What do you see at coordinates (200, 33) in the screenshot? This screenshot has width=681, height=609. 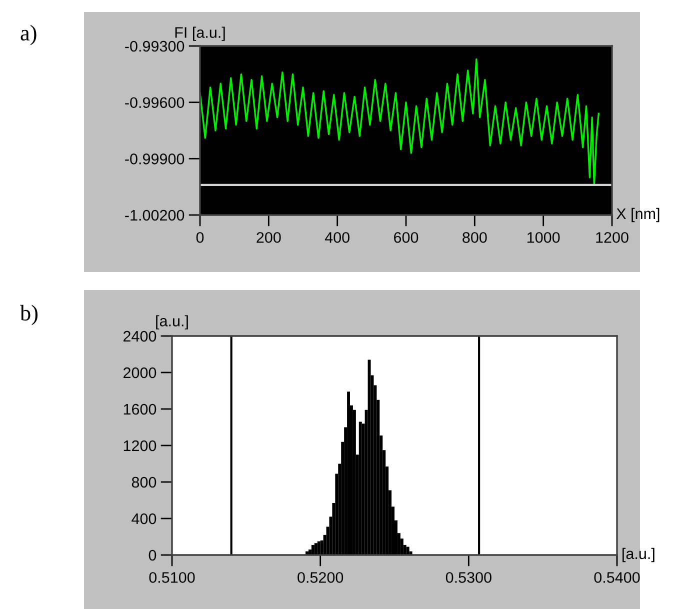 I see `y-axis-title: FI [a.u.]` at bounding box center [200, 33].